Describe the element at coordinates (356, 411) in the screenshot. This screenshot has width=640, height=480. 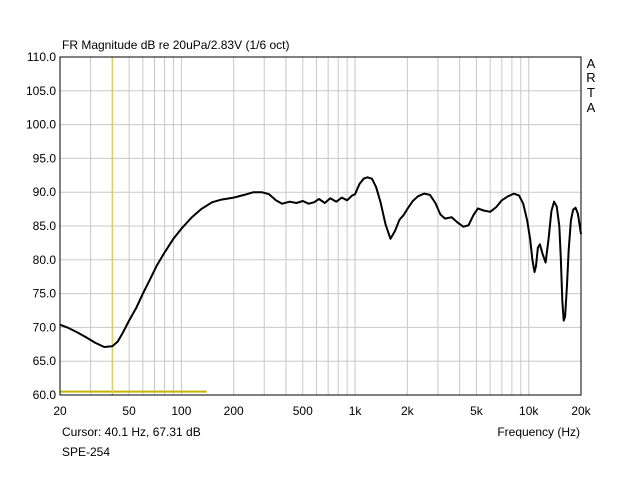
I see `x-tick-label: 1k` at that location.